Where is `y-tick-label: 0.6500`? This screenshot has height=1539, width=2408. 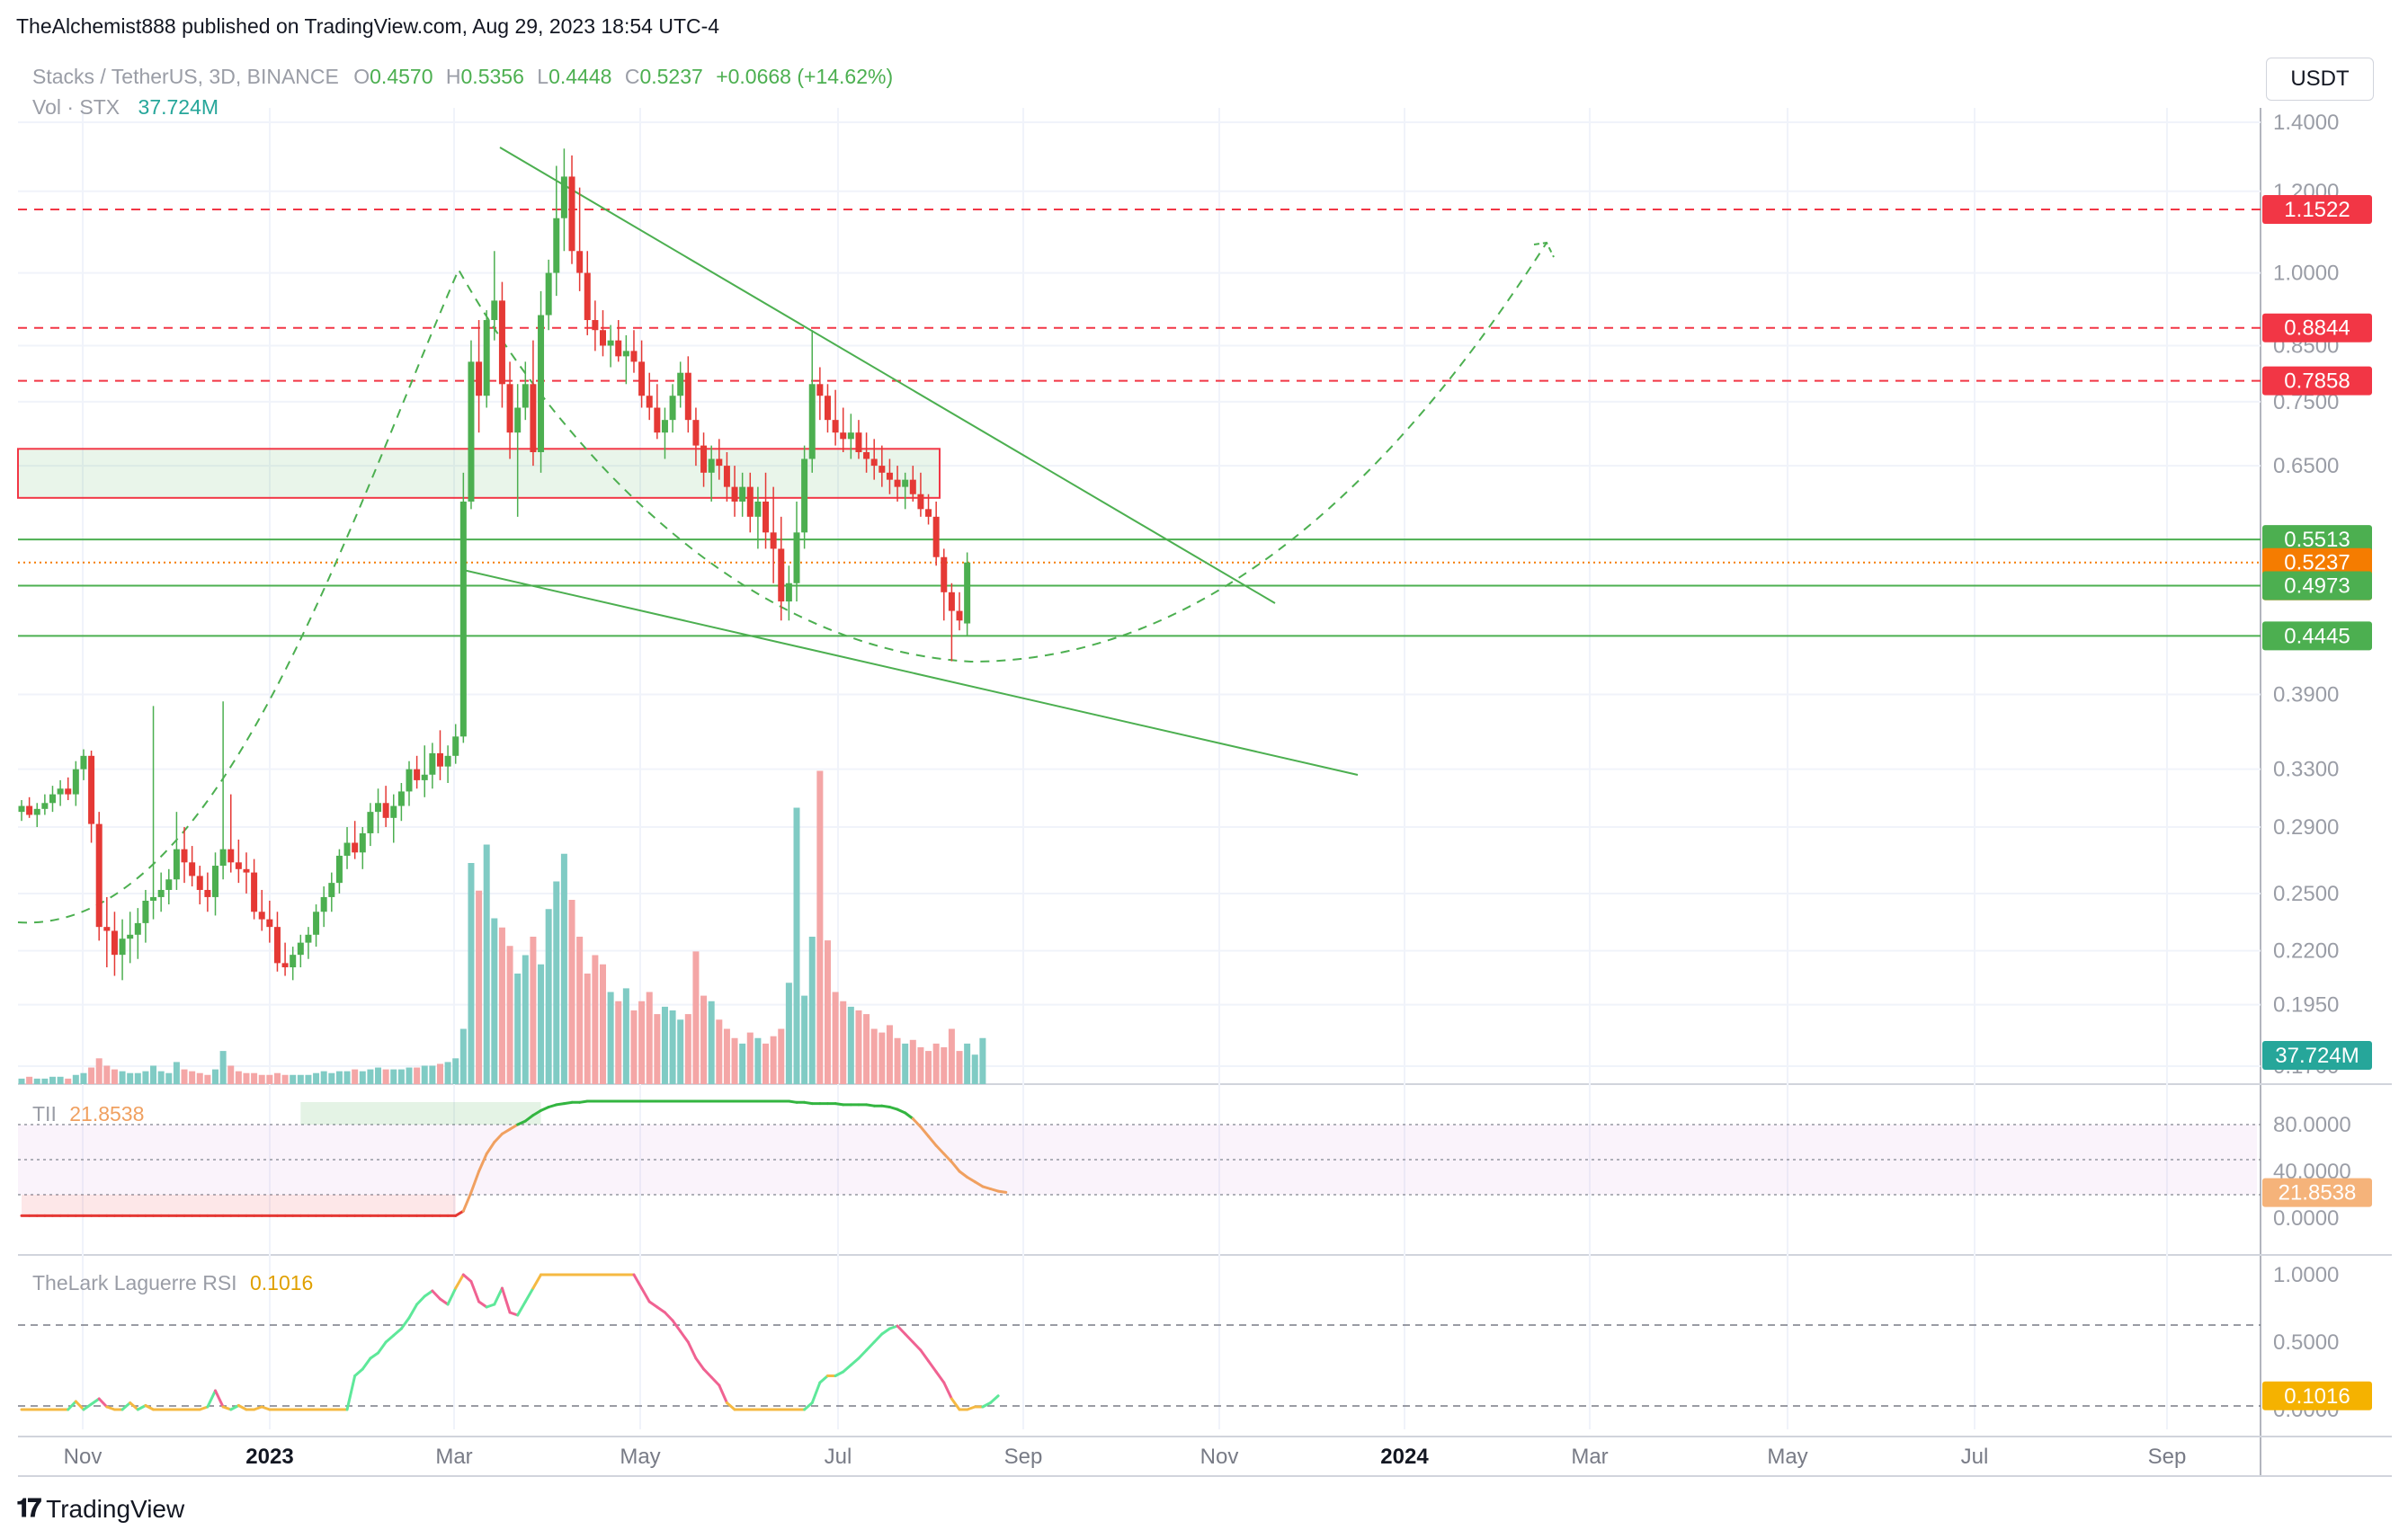 y-tick-label: 0.6500 is located at coordinates (2306, 466).